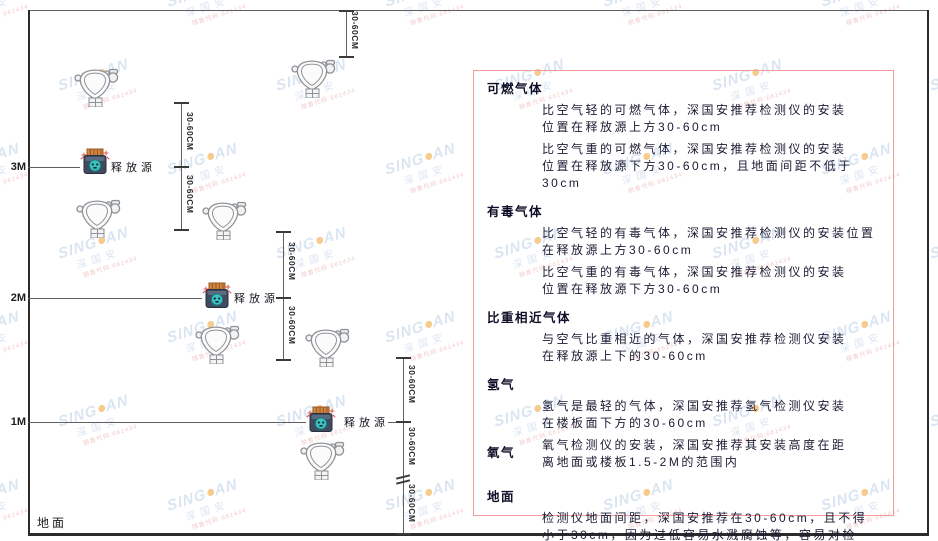  What do you see at coordinates (478, 10) in the screenshot?
I see `ceiling-line` at bounding box center [478, 10].